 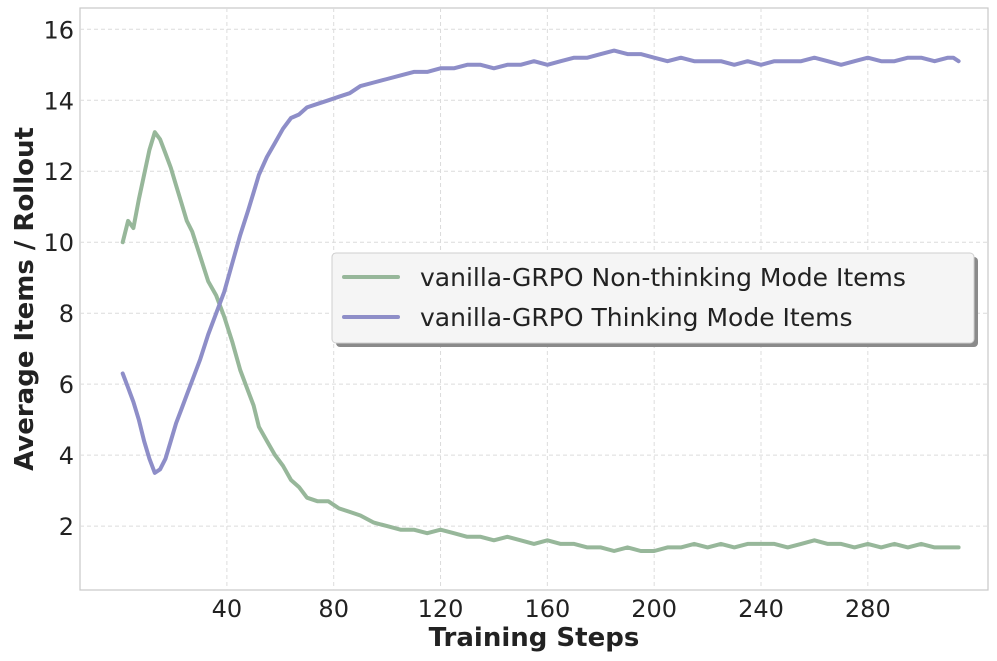 I want to click on legend-label-thinking: vanilla-GRPO Thinking Mode Items, so click(x=636, y=317).